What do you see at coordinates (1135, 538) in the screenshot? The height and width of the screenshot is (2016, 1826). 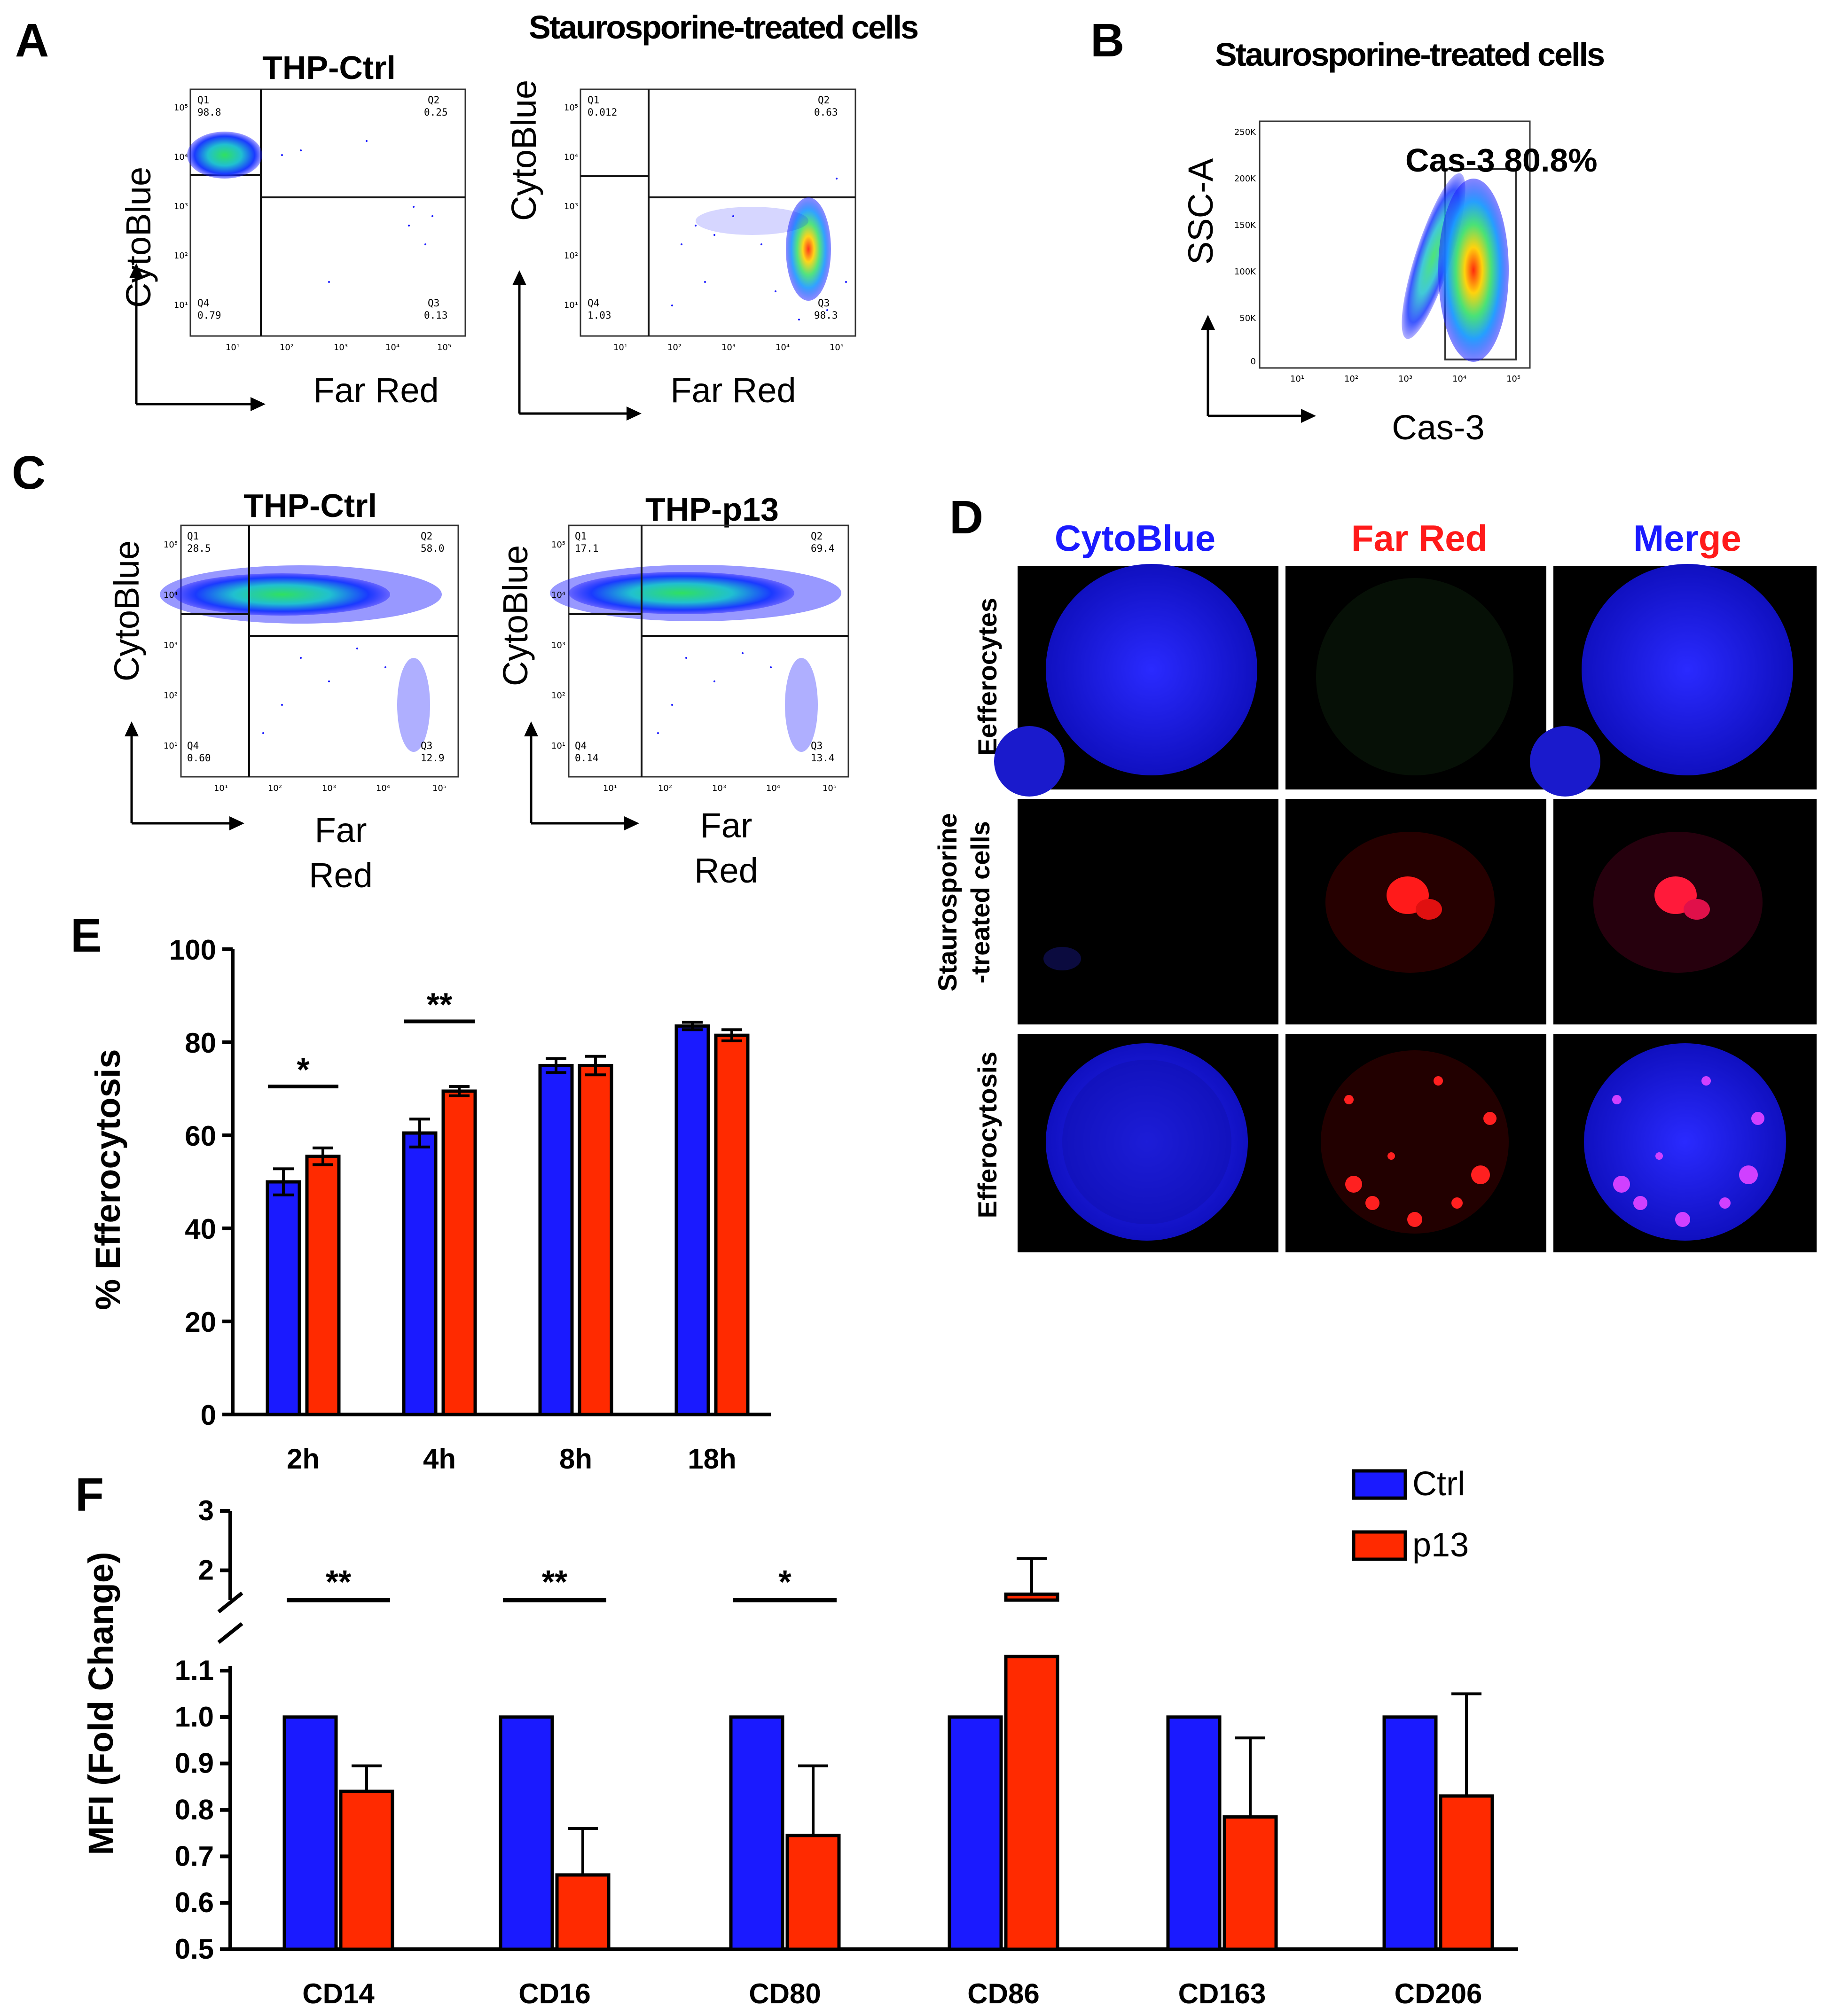 I see `column-header-cytoblue: CytoBlue` at bounding box center [1135, 538].